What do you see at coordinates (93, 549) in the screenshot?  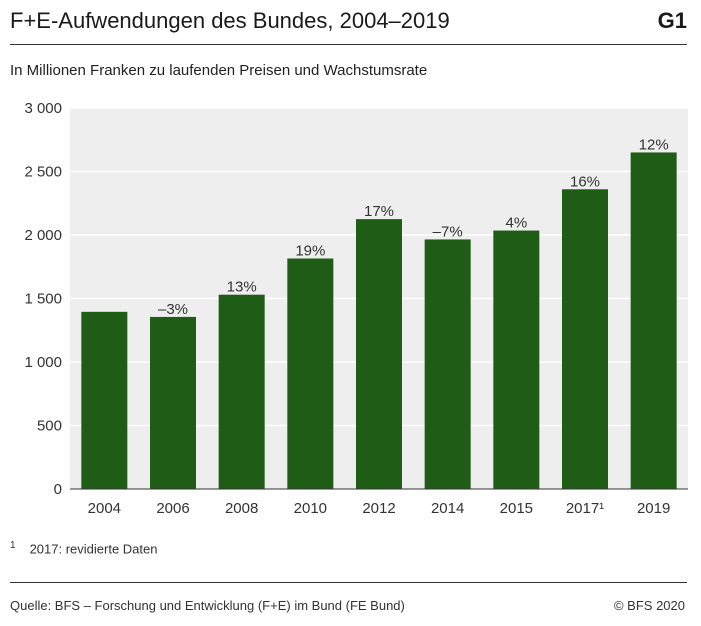 I see `footnote-text: 2017: revidierte Daten` at bounding box center [93, 549].